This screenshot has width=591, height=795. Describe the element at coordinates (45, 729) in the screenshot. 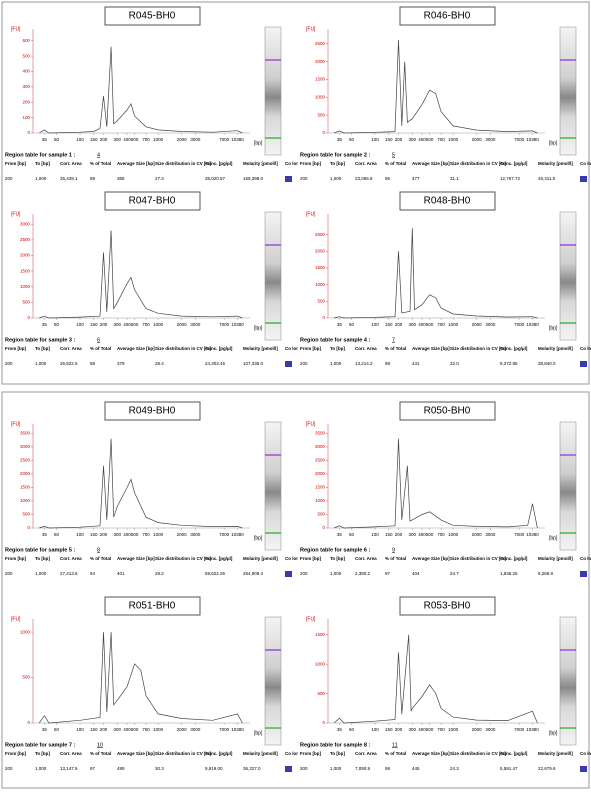

I see `x-tick-label: 35` at that location.